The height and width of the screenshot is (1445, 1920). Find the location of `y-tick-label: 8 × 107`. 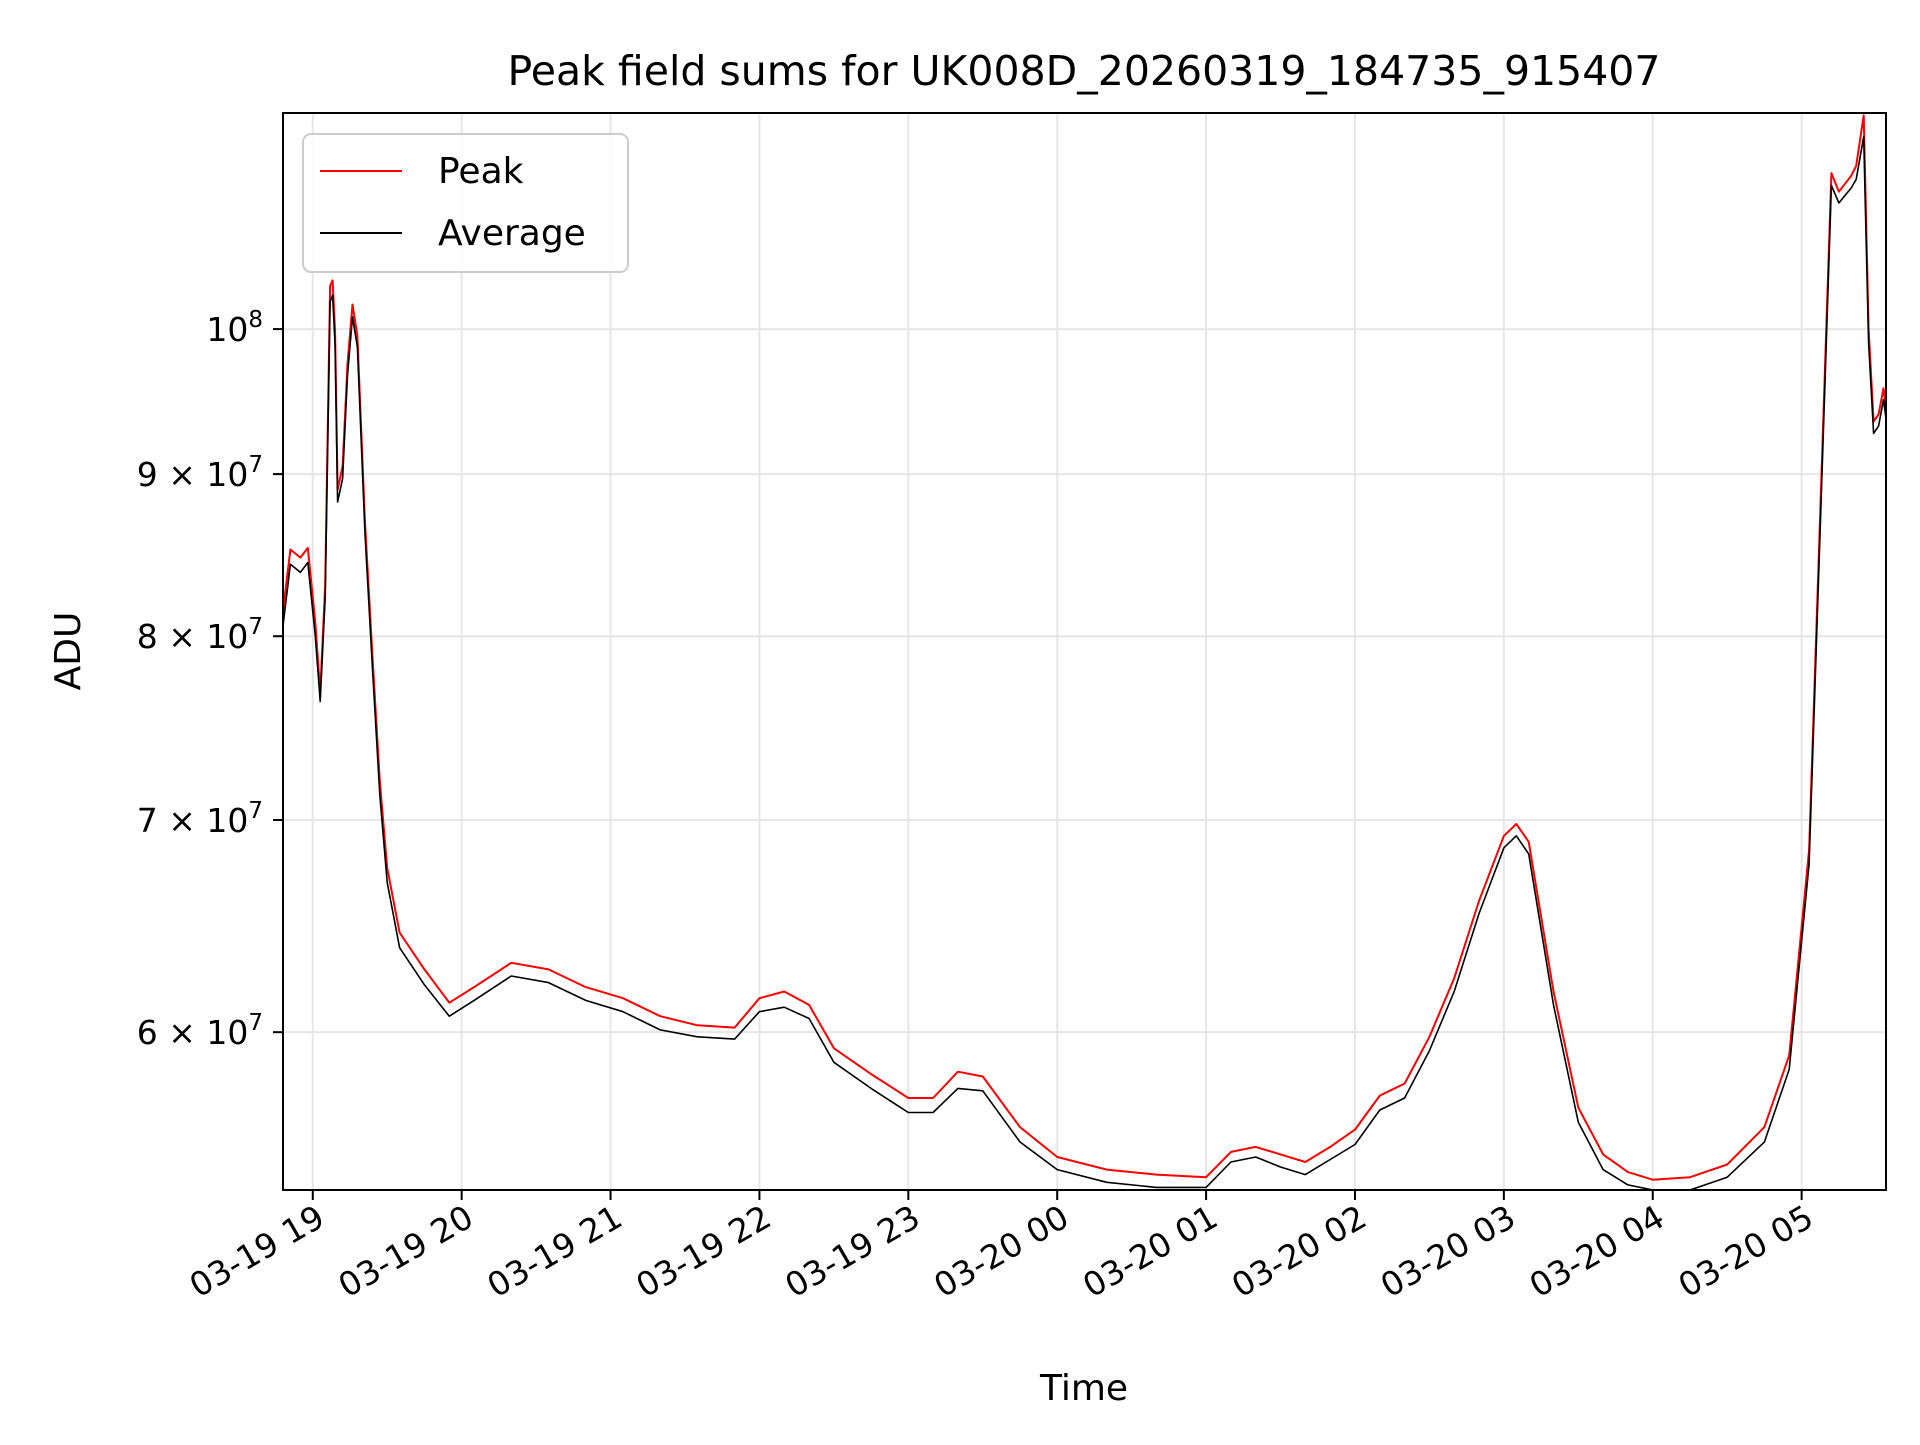

y-tick-label: 8 × 107 is located at coordinates (200, 635).